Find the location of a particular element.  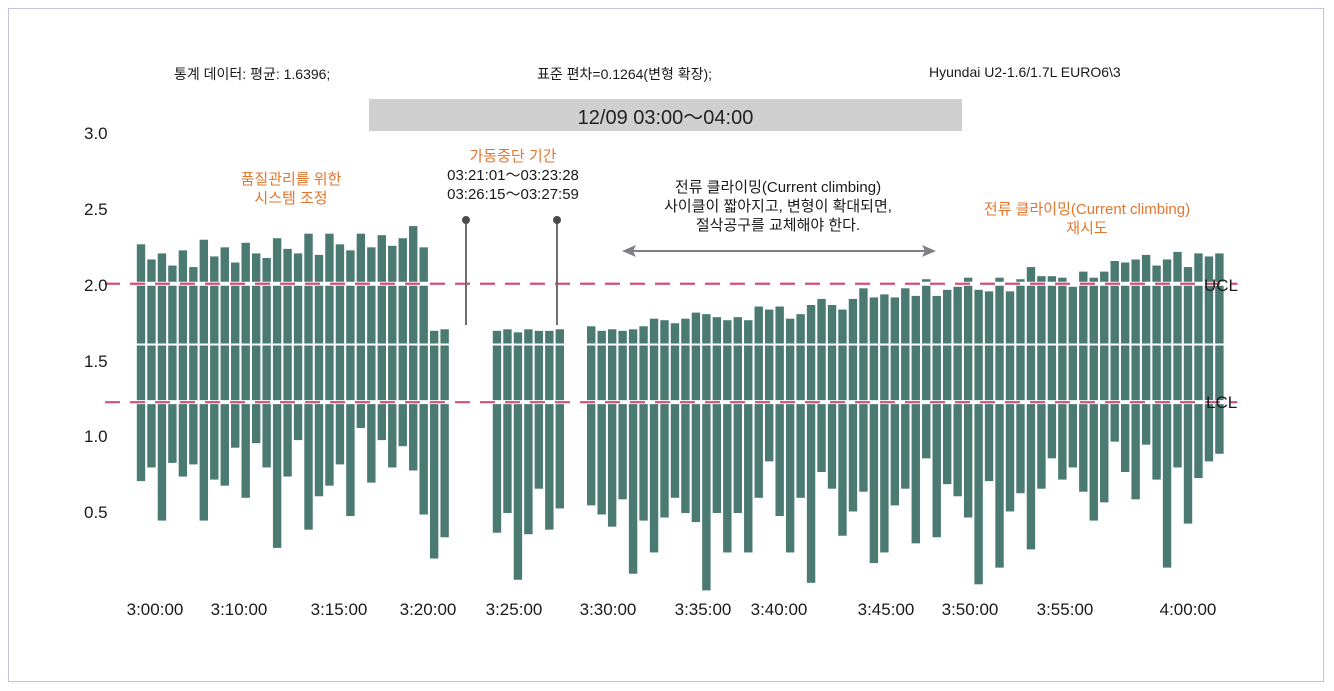

annotation-line: 사이클이 짧아지고, 변형이 확대되면, is located at coordinates (778, 206).